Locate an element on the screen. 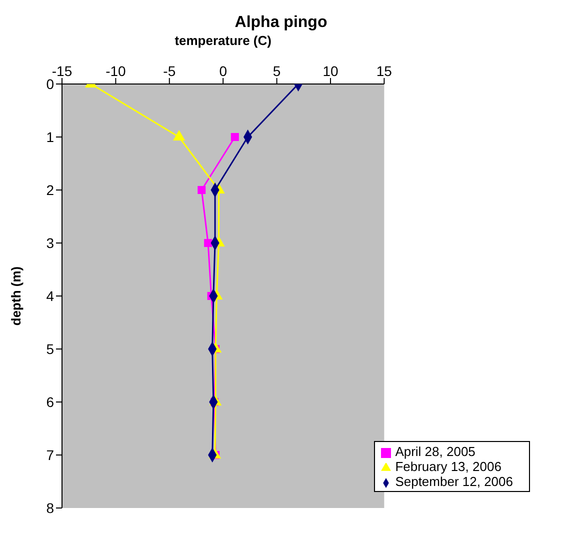 The image size is (562, 542). y-tick-label: 1 is located at coordinates (50, 136).